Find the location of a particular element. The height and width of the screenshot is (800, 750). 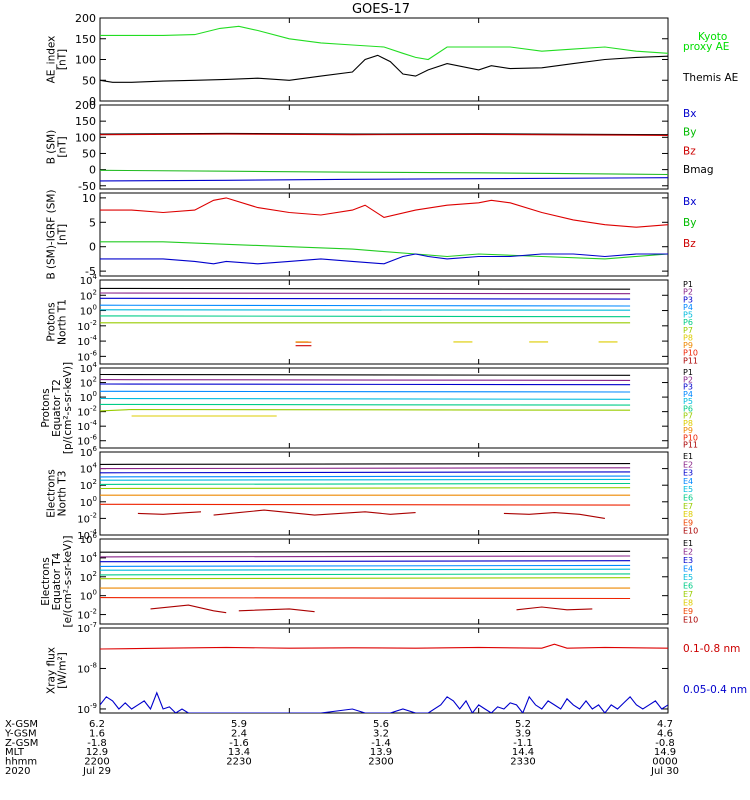

legend-entry: P3 is located at coordinates (688, 387).